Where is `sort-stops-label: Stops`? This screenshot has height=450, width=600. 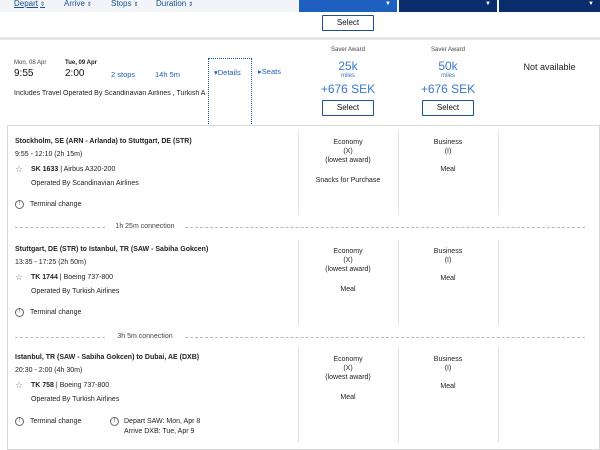
sort-stops-label: Stops is located at coordinates (121, 4).